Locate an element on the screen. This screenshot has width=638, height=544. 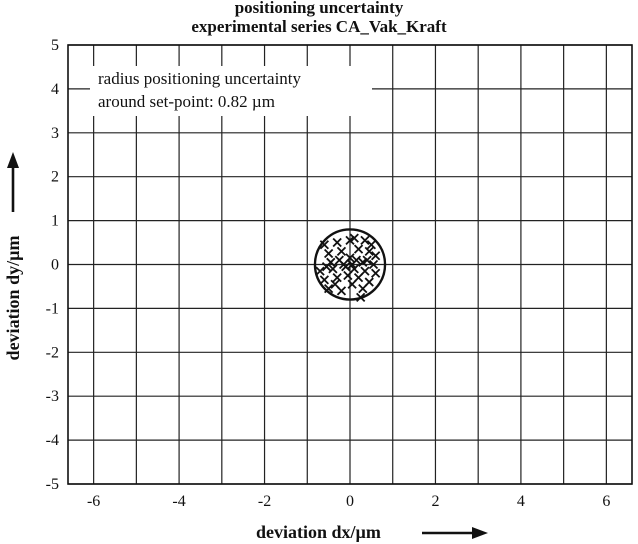
data-points is located at coordinates (348, 268).